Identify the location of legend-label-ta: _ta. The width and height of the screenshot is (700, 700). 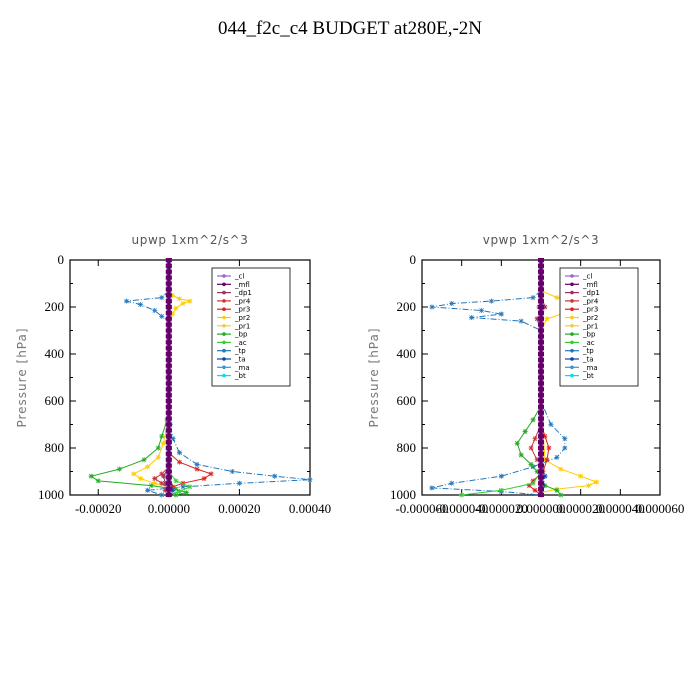
(240, 360).